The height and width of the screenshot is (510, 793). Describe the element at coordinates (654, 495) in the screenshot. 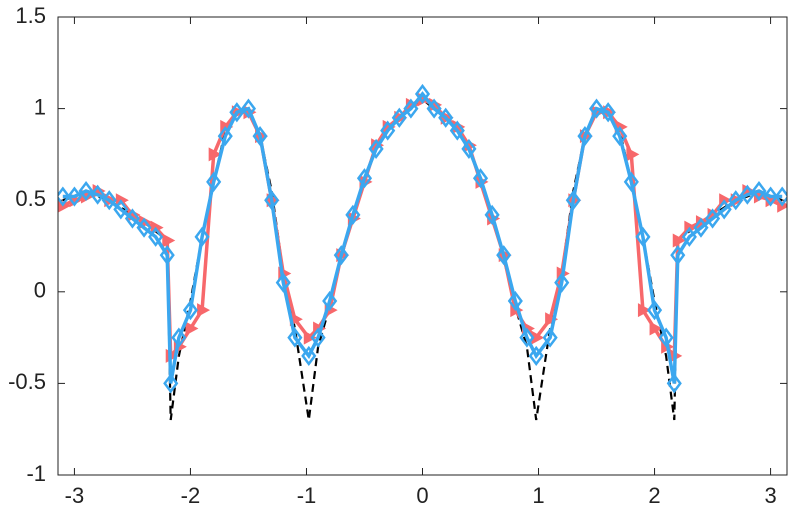

I see `x-tick-label: 2` at that location.